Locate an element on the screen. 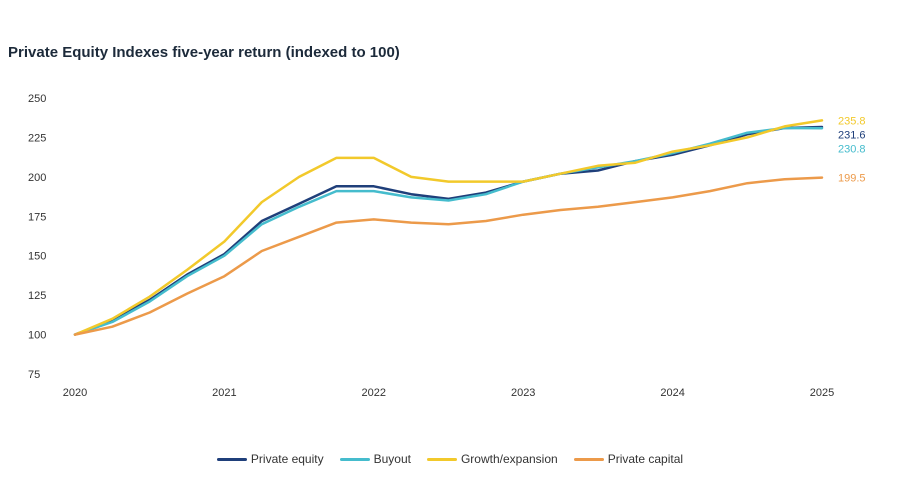 Image resolution: width=900 pixels, height=500 pixels. x-axis: 2020 2021 2022 2023 2024 2025 is located at coordinates (448, 393).